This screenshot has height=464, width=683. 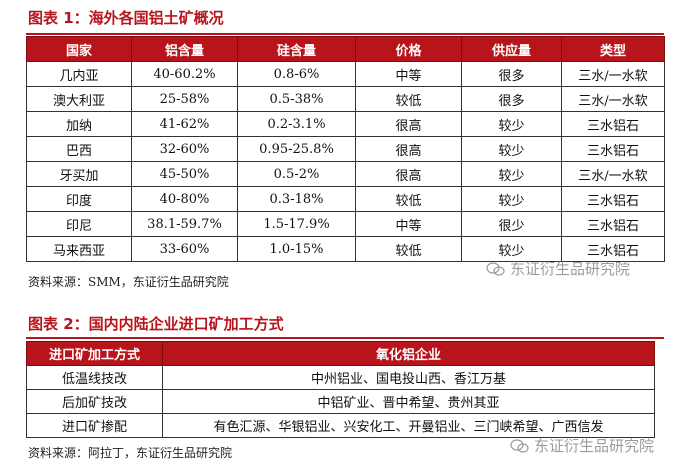 I want to click on table-cell: 低温线技改, so click(x=94, y=377).